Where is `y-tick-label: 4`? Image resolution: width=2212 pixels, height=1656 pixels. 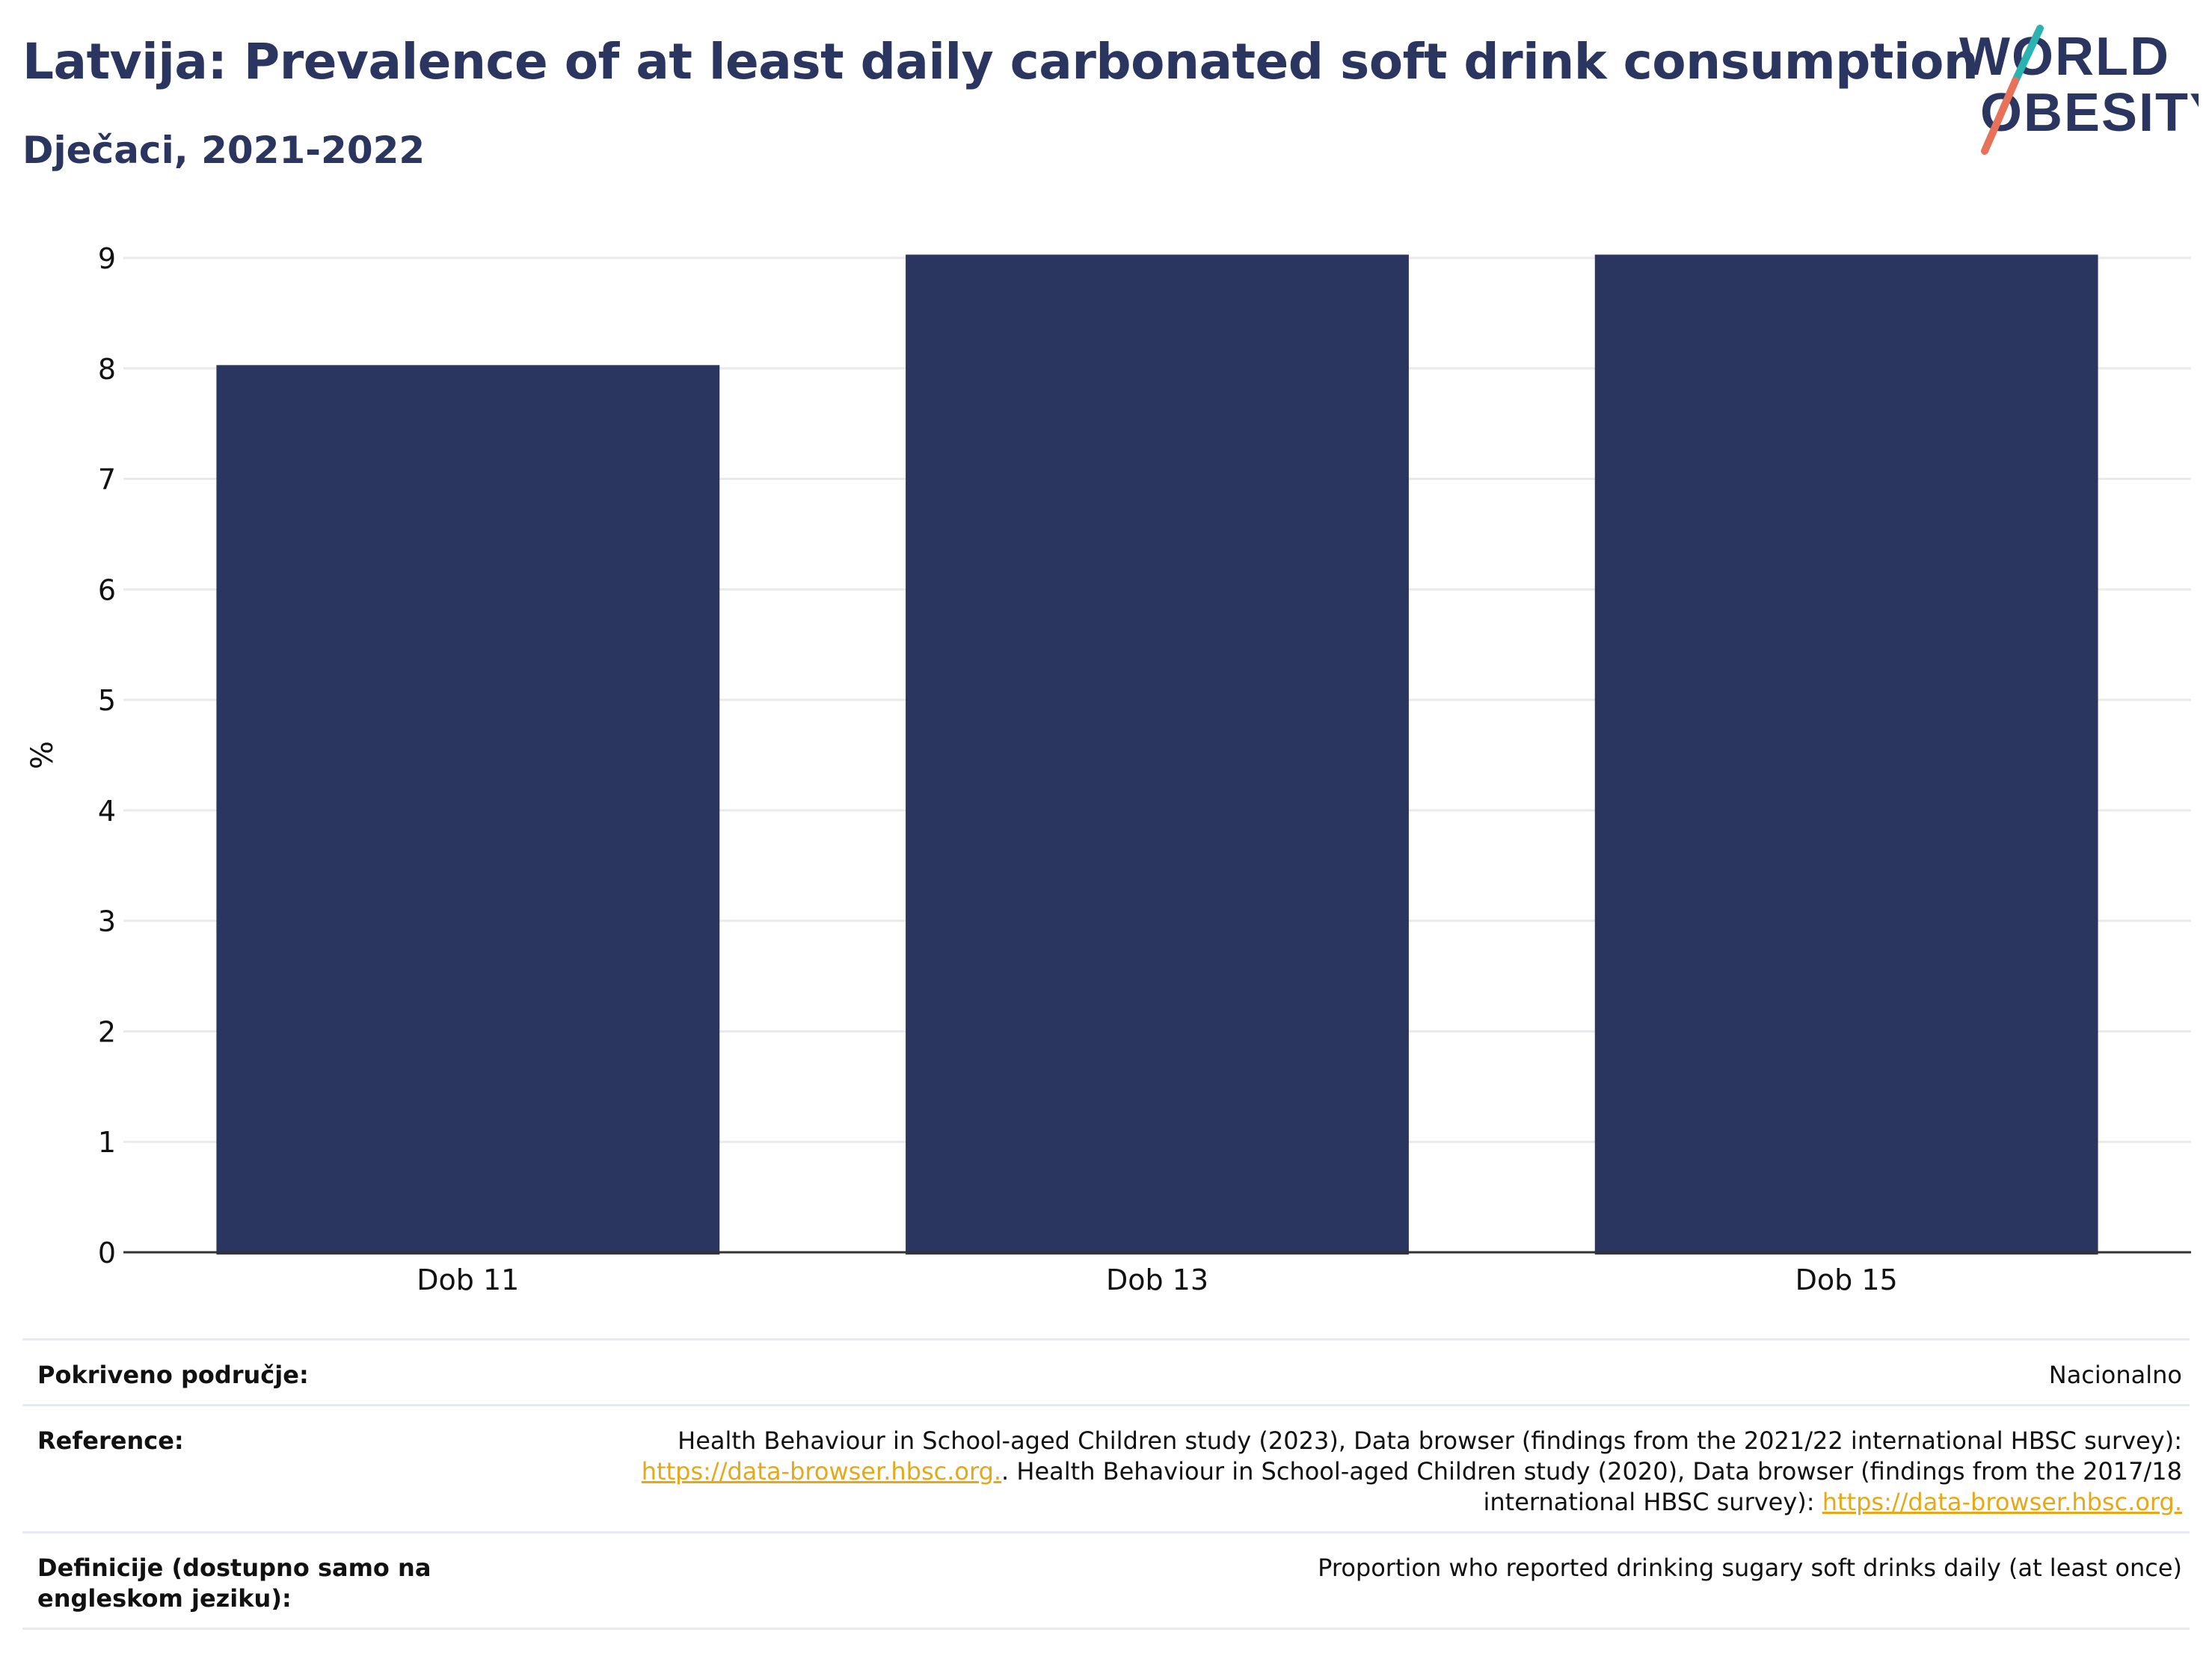 y-tick-label: 4 is located at coordinates (107, 811).